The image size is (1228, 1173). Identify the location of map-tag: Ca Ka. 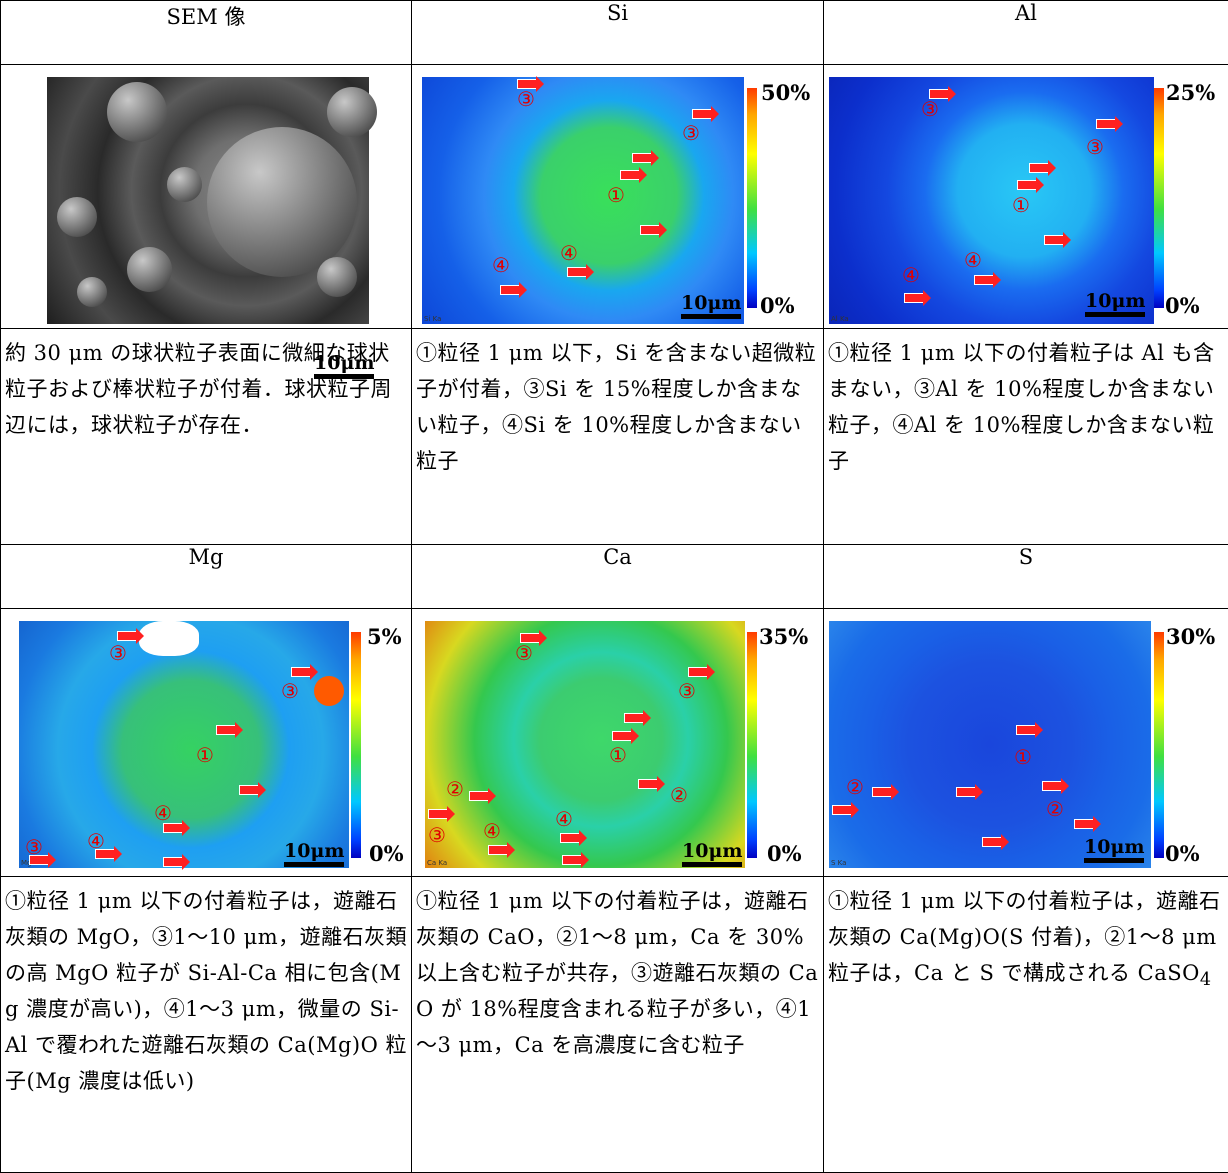
(437, 863).